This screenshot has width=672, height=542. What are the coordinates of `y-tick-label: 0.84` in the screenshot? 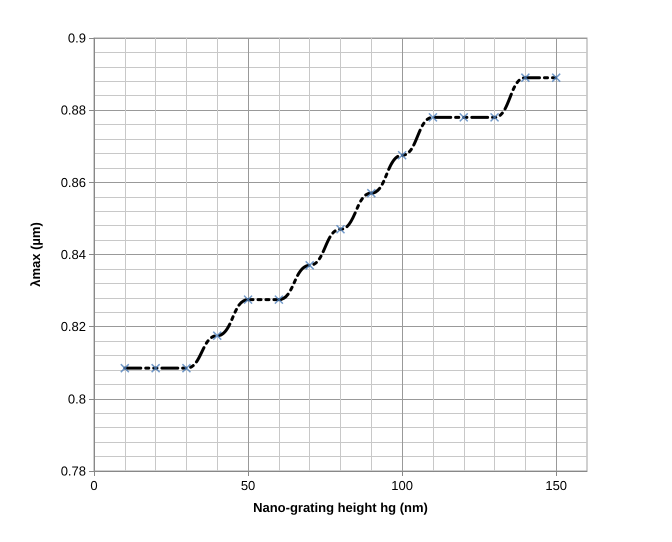 It's located at (73, 254).